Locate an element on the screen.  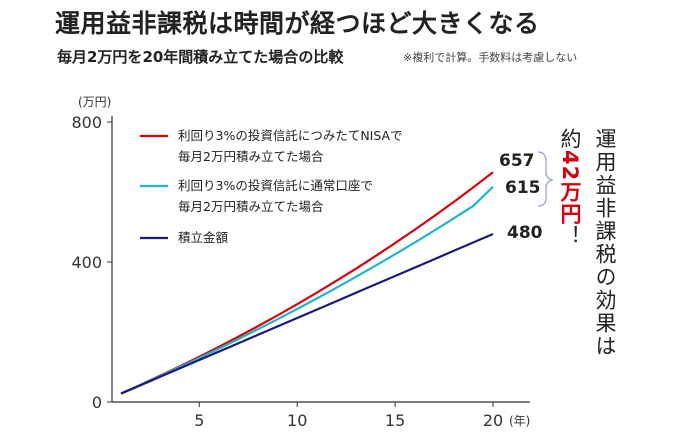
effect-annotation: 運用益非課税の効果は is located at coordinates (605, 243).